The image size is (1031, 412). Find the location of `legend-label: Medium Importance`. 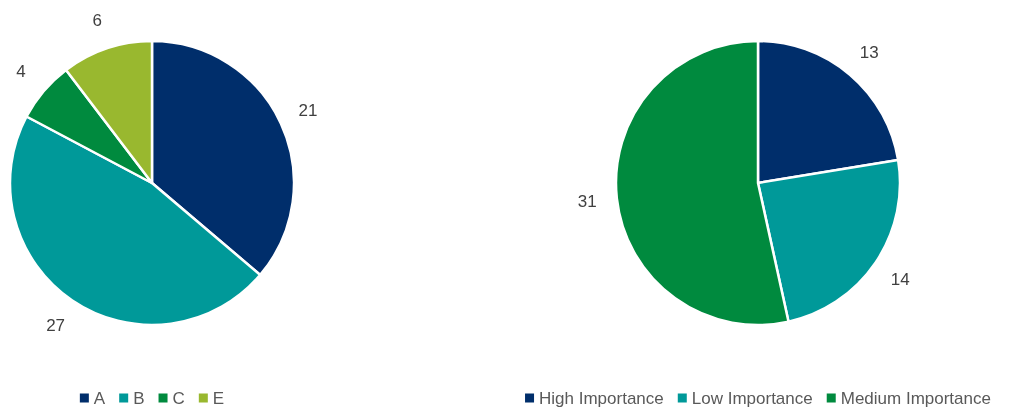

legend-label: Medium Importance is located at coordinates (915, 398).